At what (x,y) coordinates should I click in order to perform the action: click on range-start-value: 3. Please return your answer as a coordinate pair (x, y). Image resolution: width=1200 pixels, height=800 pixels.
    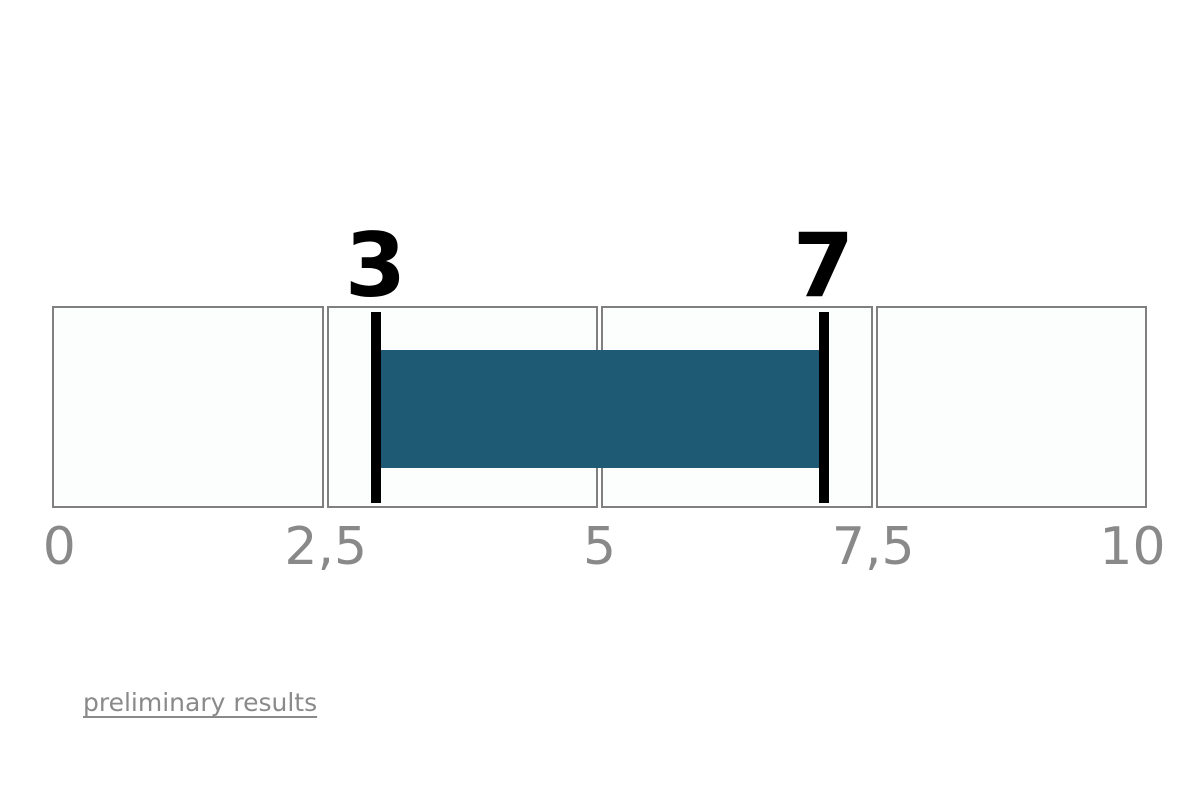
    Looking at the image, I should click on (375, 265).